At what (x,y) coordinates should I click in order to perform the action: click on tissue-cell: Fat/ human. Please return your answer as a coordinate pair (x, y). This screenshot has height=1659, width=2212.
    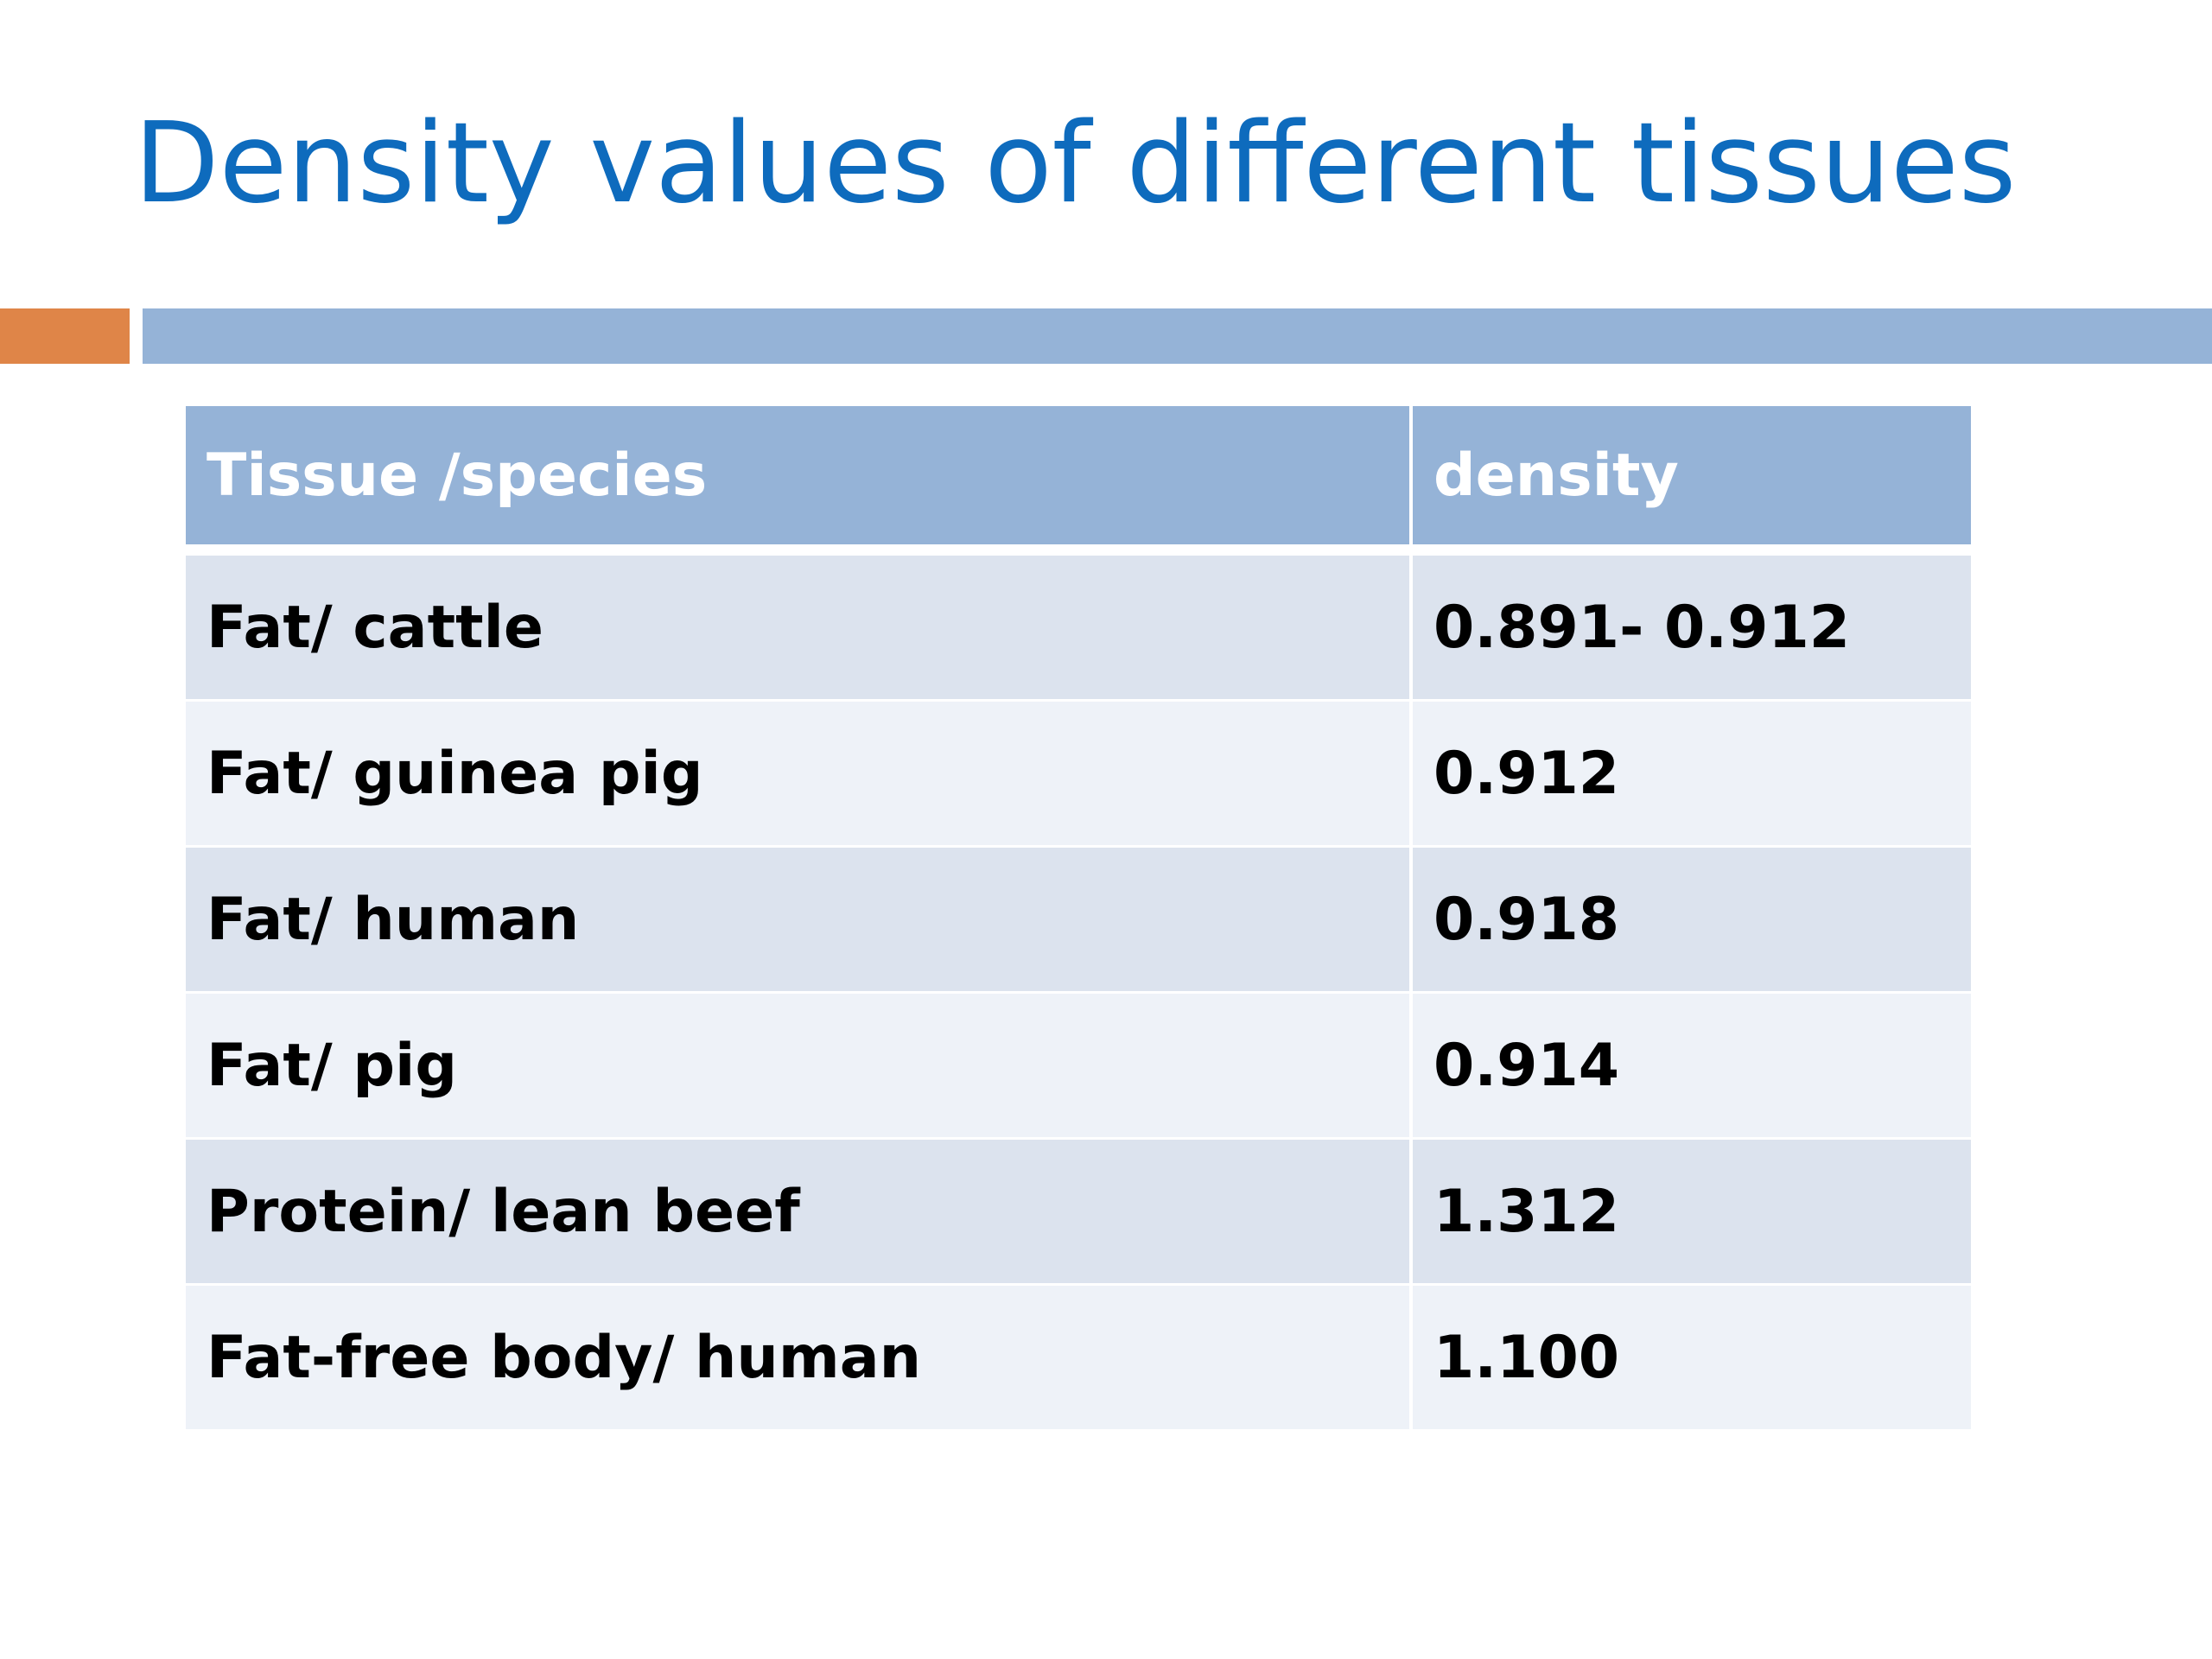
    Looking at the image, I should click on (799, 918).